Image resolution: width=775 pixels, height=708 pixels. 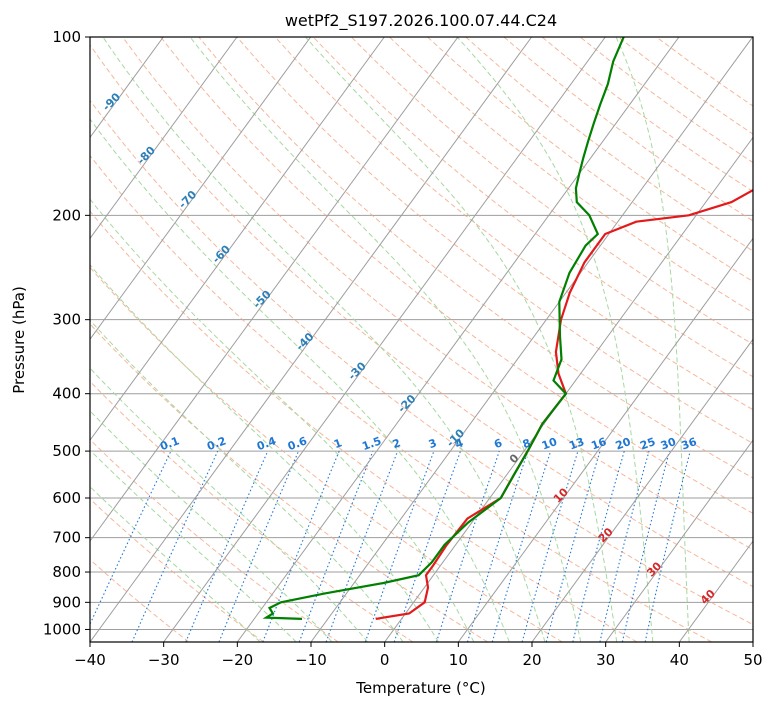 What do you see at coordinates (66, 572) in the screenshot?
I see `y-tick-label: 800` at bounding box center [66, 572].